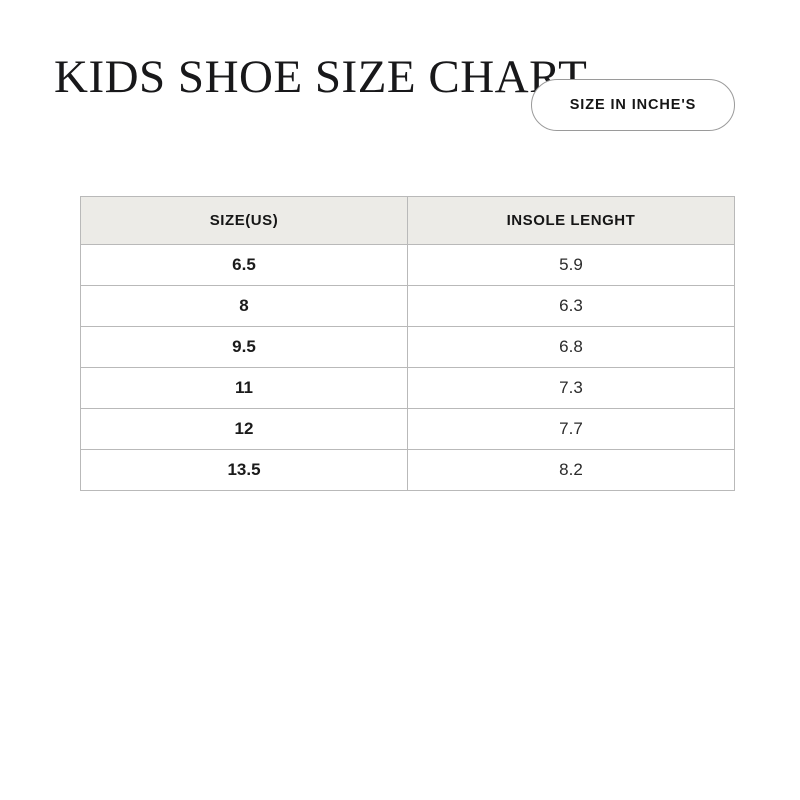 This screenshot has width=800, height=800. I want to click on table-row: 11 7.3, so click(407, 388).